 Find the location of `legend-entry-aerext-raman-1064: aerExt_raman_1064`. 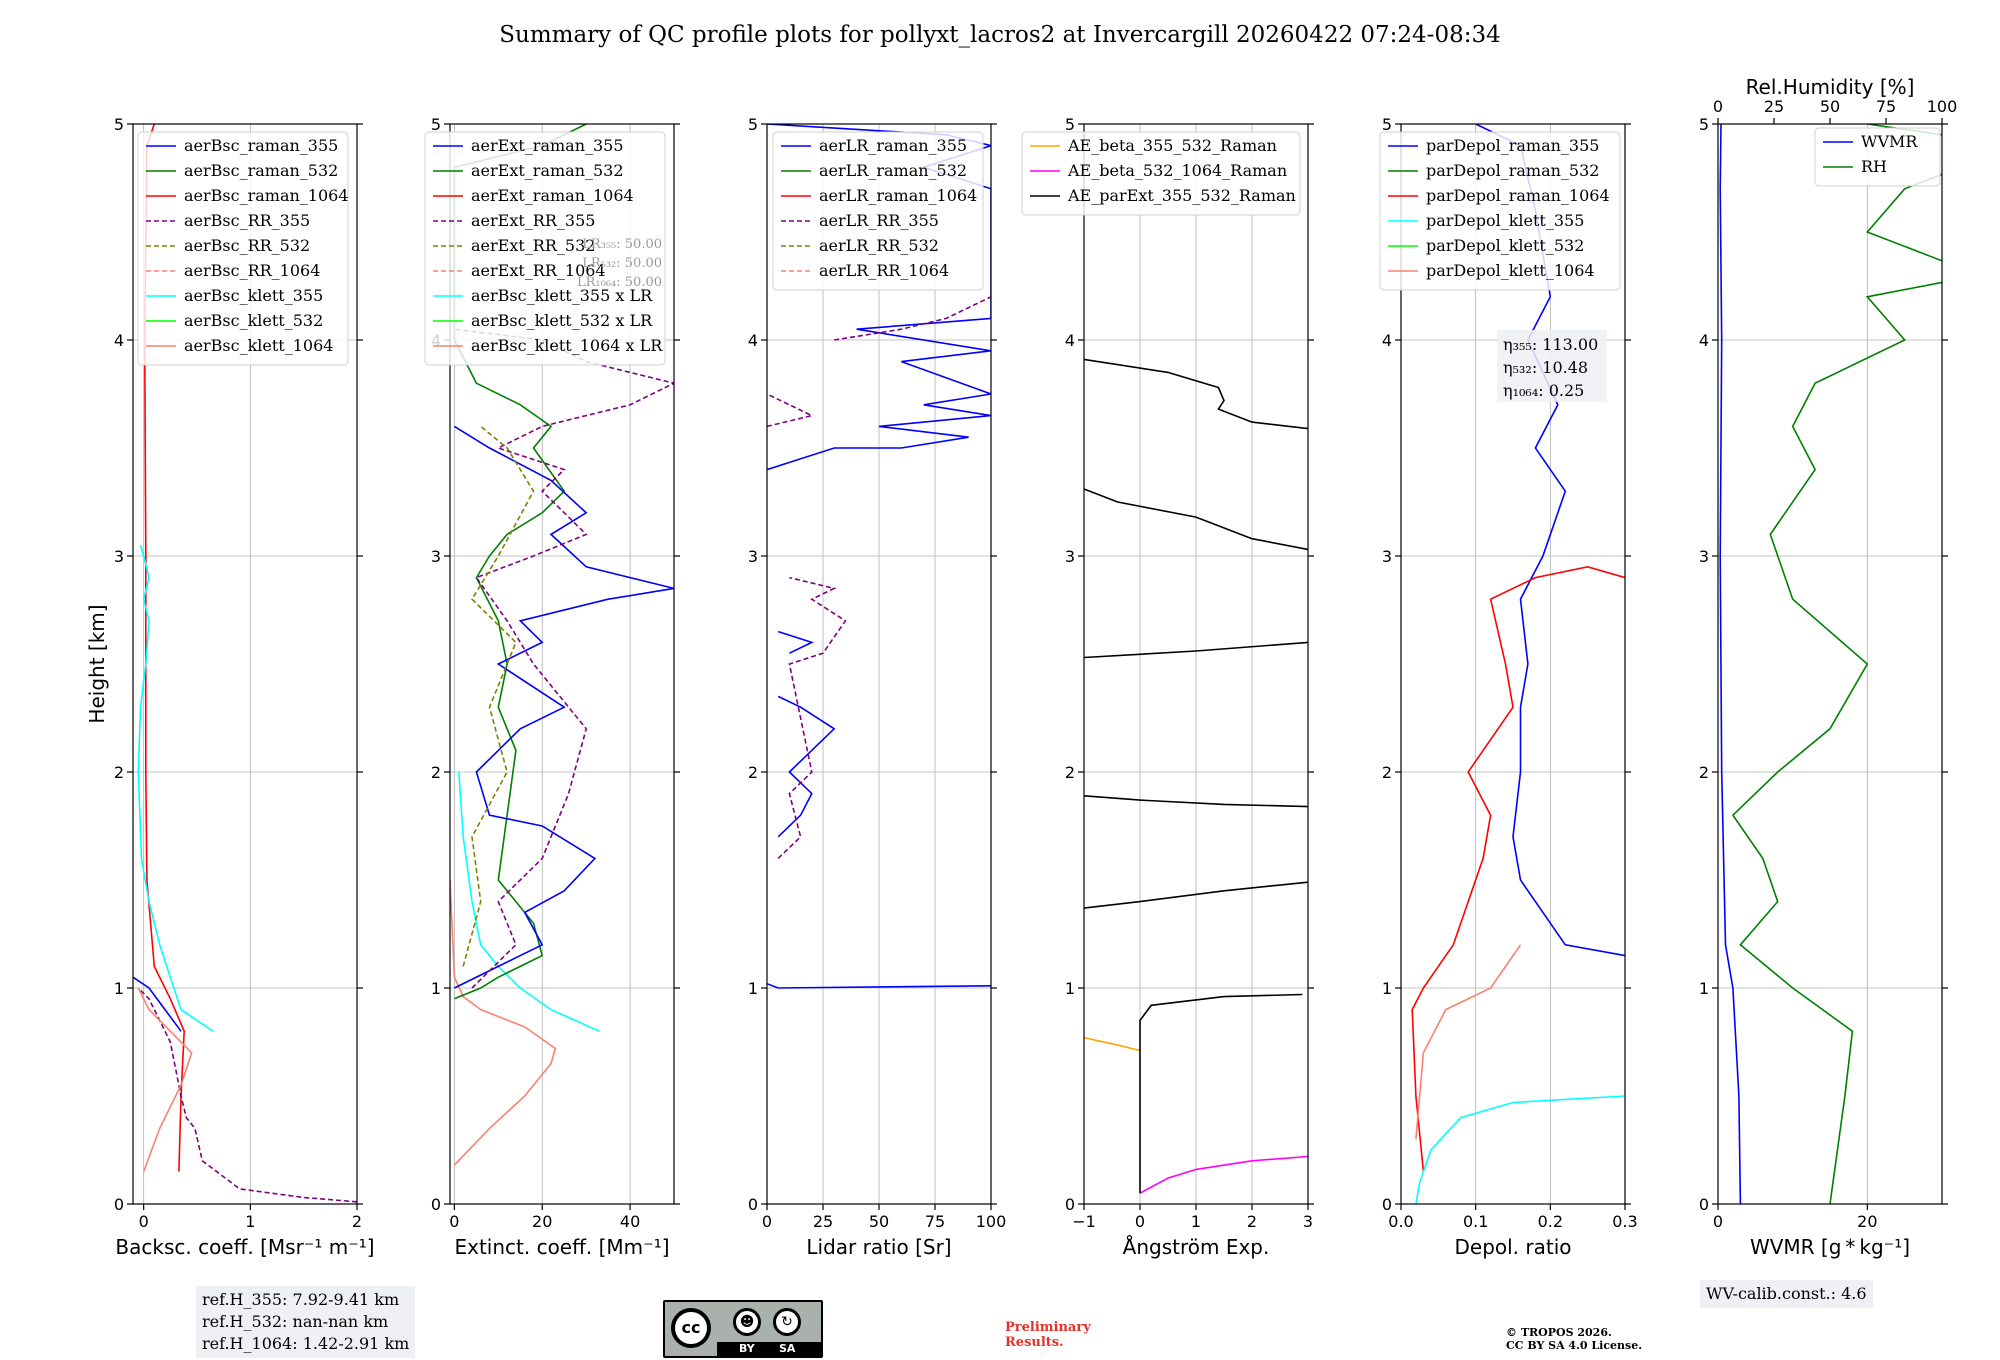

legend-entry-aerext-raman-1064: aerExt_raman_1064 is located at coordinates (552, 195).